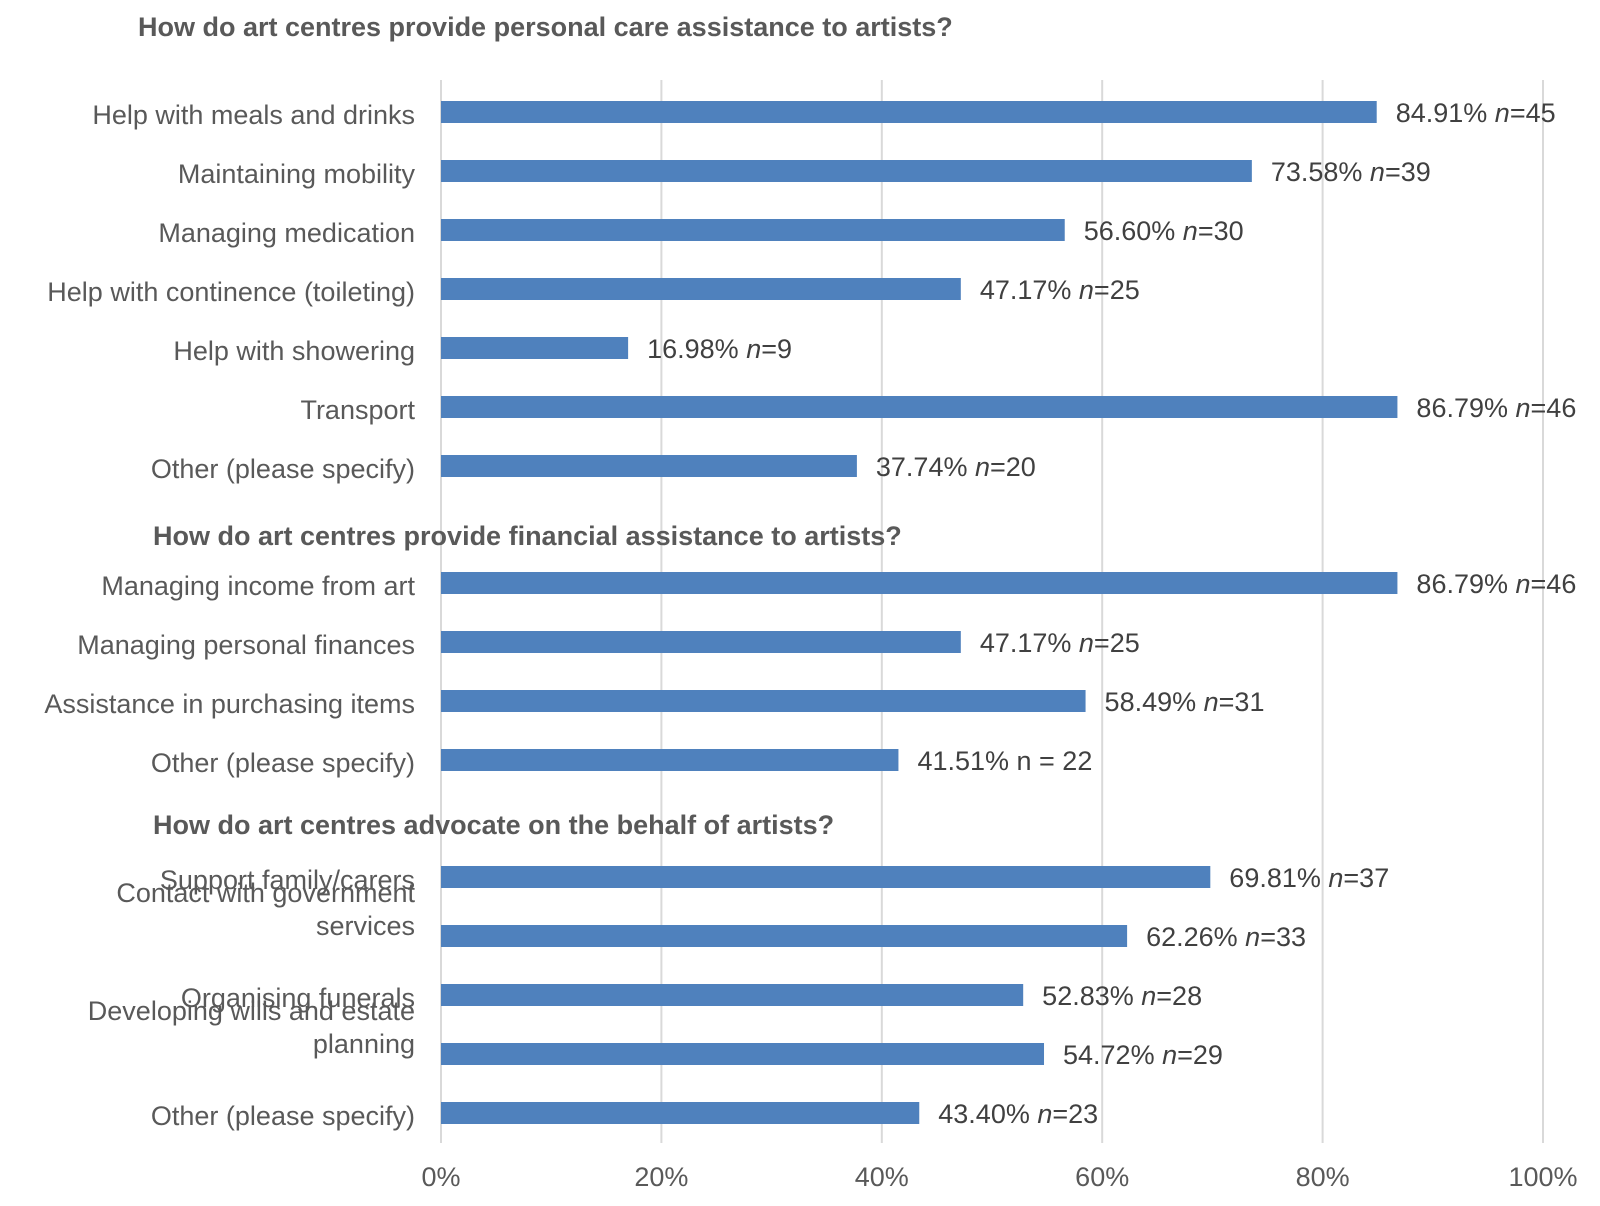 The image size is (1600, 1206). Describe the element at coordinates (286, 233) in the screenshot. I see `category-label: Managing medication` at that location.